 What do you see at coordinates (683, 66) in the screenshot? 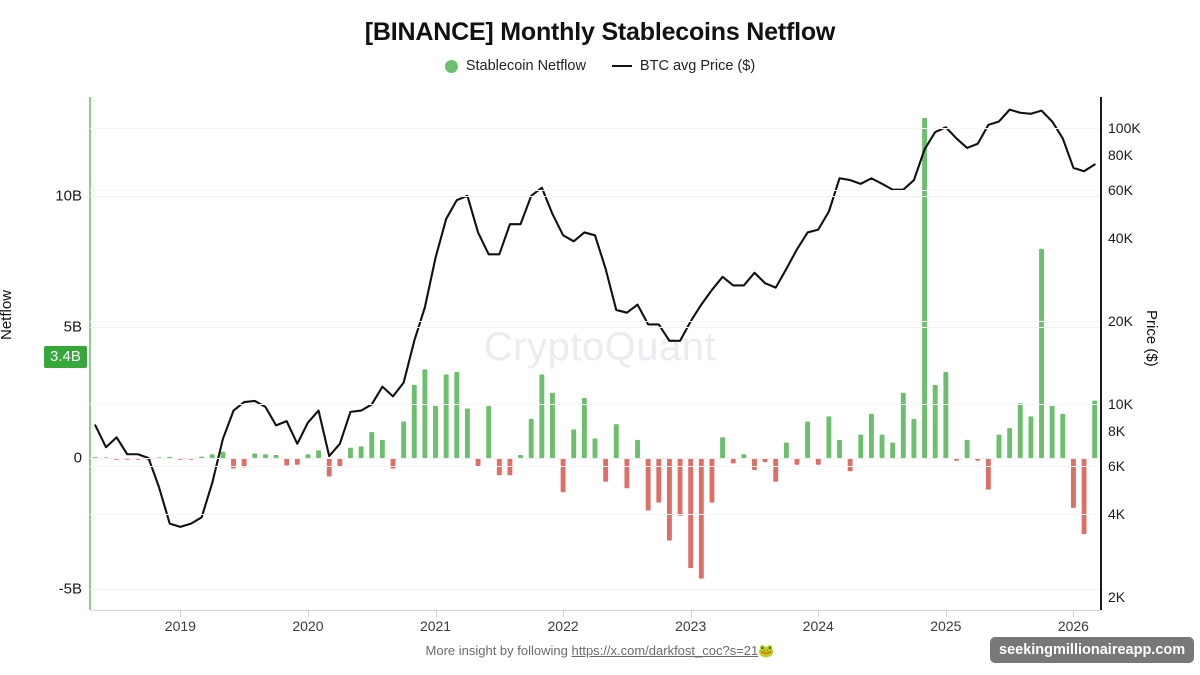
I see `legend-item-price: BTC avg Price ($)` at bounding box center [683, 66].